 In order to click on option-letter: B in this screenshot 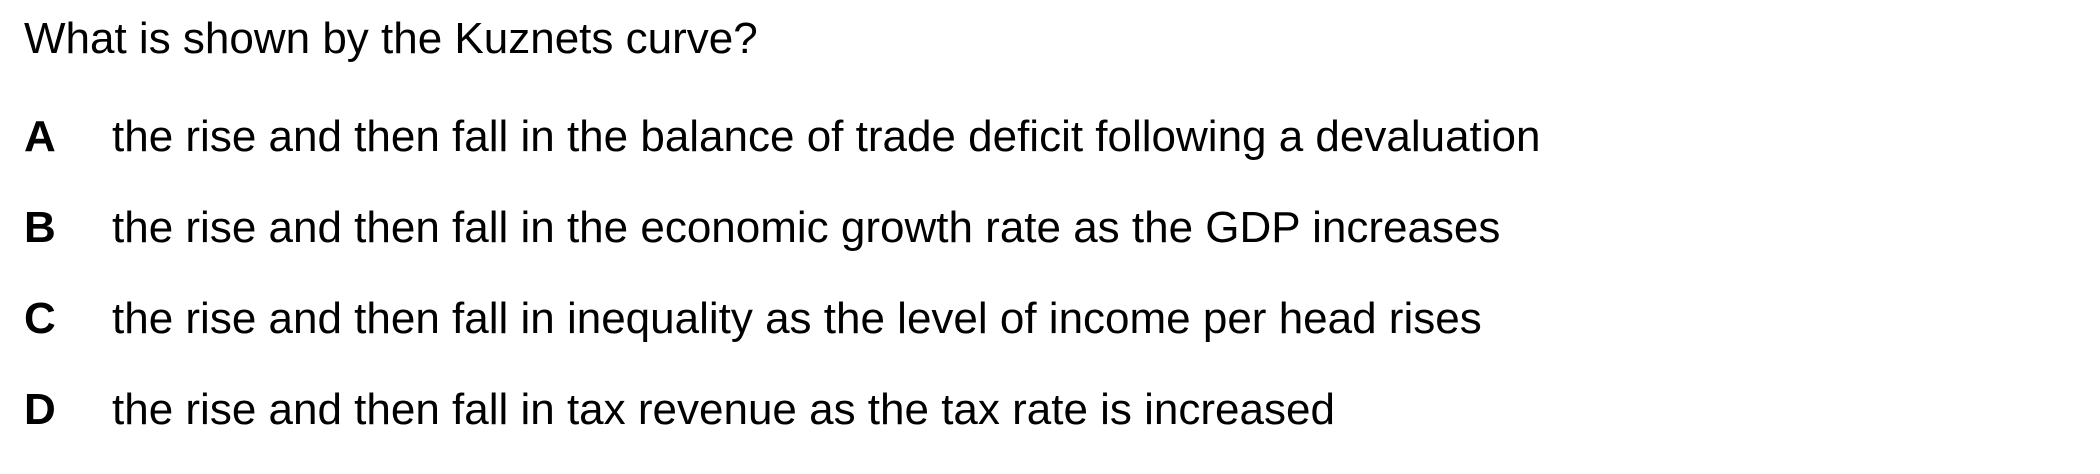, I will do `click(40, 227)`.